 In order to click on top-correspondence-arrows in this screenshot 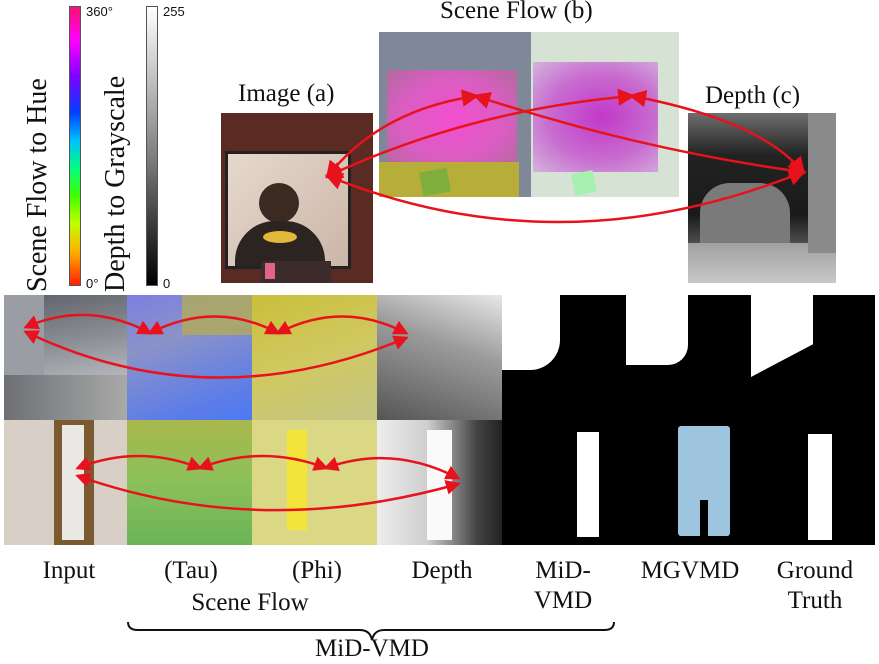, I will do `click(565, 156)`.